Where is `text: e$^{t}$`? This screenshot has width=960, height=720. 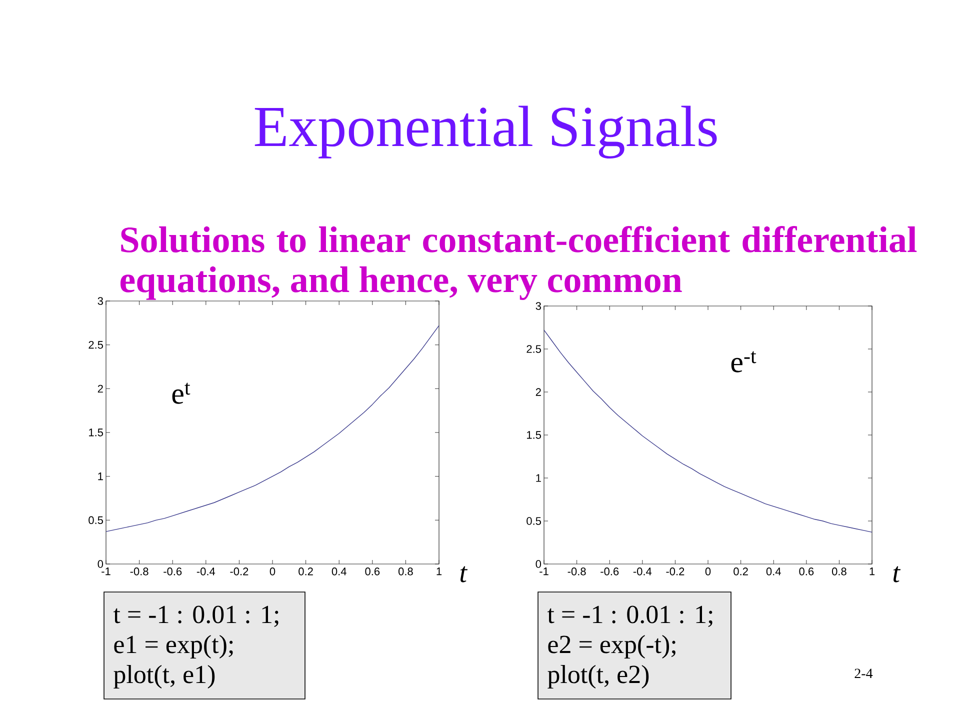
text: e$^{t}$ is located at coordinates (181, 393).